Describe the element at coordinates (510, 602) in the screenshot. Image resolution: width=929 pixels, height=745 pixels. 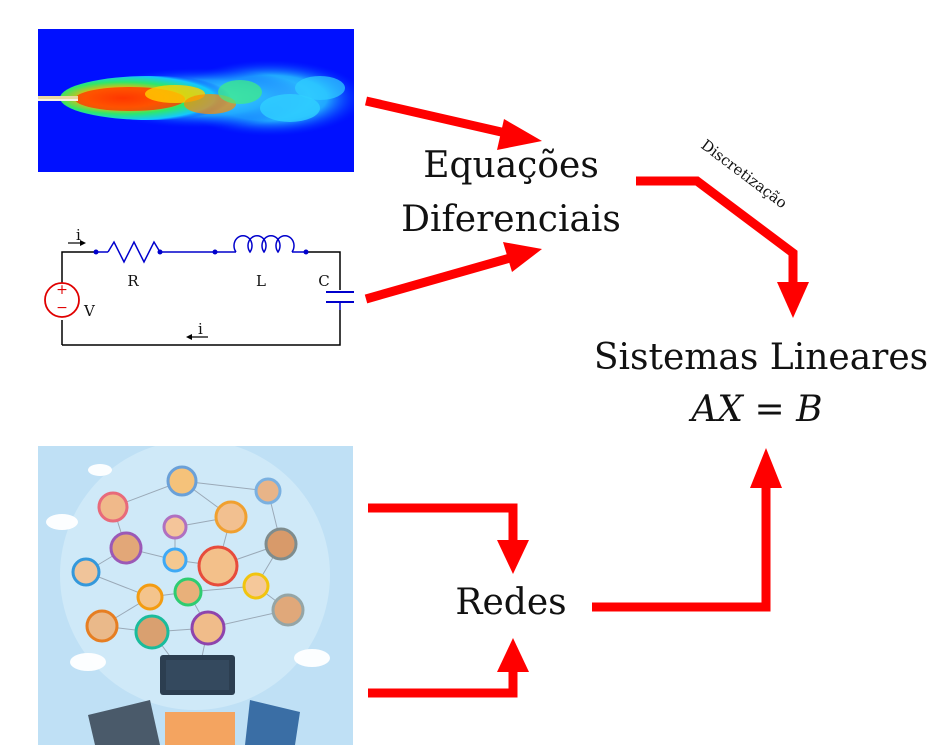
I see `networks-title: Redes` at that location.